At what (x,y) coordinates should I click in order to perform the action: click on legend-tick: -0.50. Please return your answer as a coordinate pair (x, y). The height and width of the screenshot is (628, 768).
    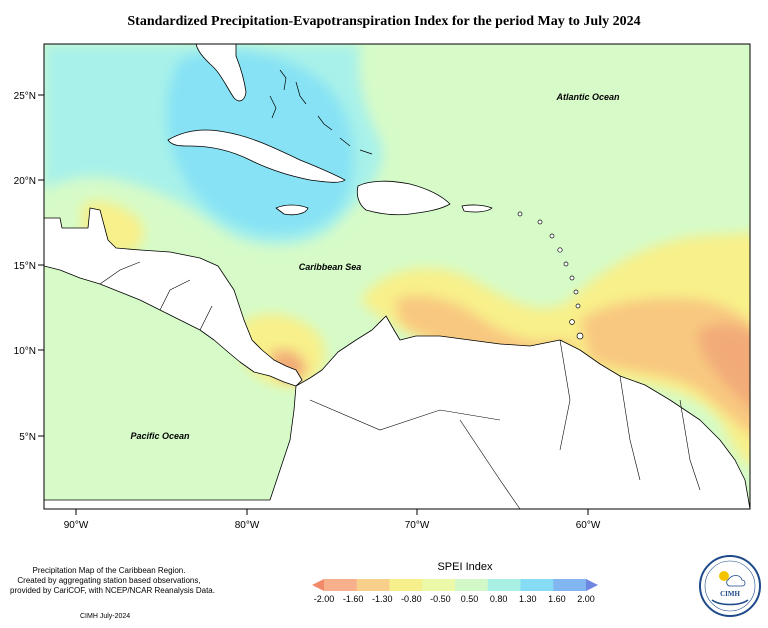
    Looking at the image, I should click on (440, 599).